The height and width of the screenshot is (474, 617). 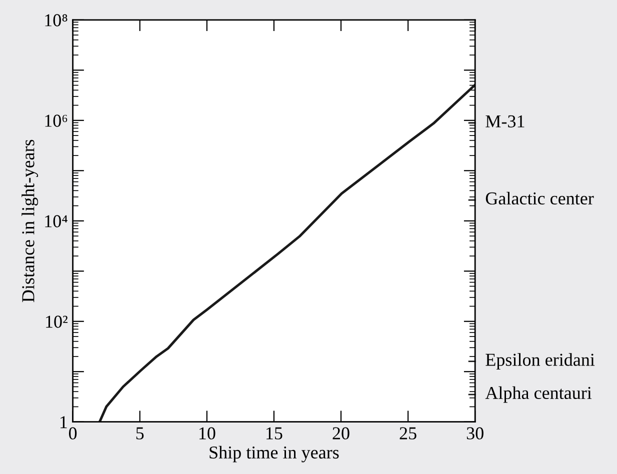 I want to click on ref-line-label: Galactic center, so click(x=540, y=198).